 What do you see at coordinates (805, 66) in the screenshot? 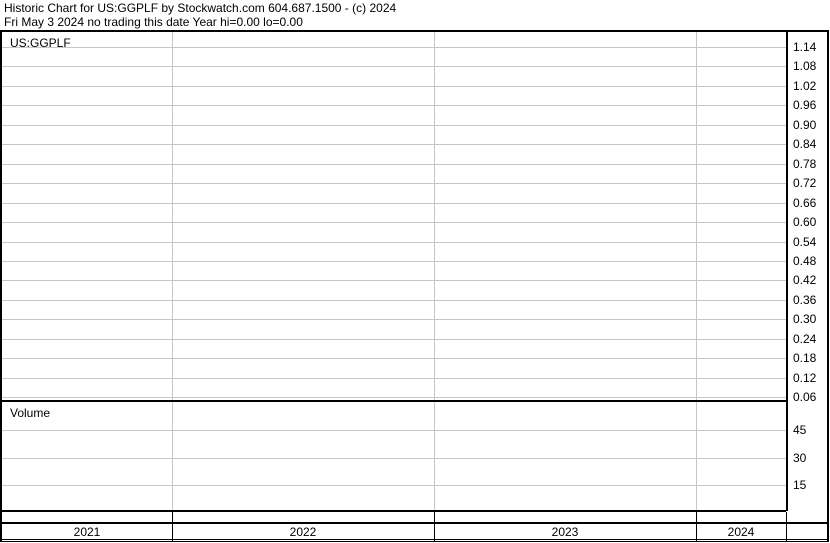
I see `price-axis-tick-label: 1.08` at bounding box center [805, 66].